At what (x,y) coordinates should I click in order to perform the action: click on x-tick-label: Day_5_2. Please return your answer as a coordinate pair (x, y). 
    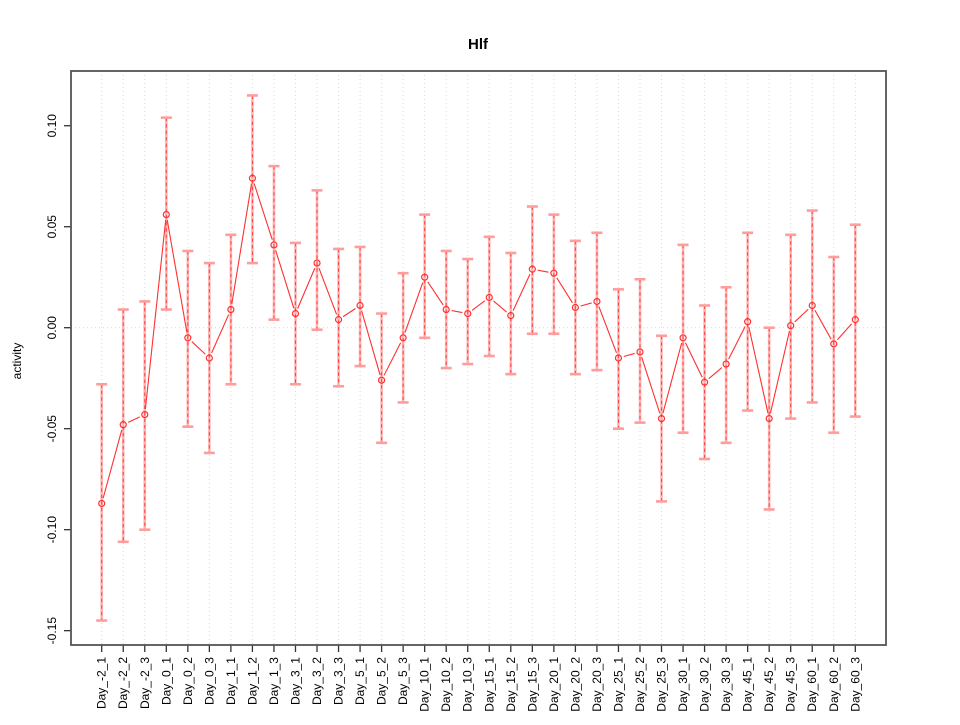
    Looking at the image, I should click on (382, 681).